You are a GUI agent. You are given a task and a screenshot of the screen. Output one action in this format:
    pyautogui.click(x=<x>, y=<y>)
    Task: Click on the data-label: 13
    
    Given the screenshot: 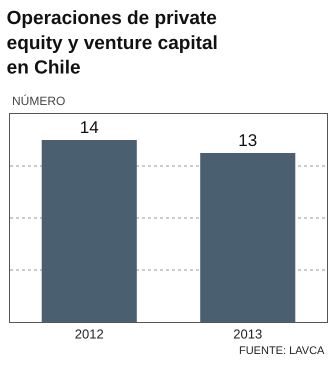 What is the action you would take?
    pyautogui.click(x=248, y=140)
    